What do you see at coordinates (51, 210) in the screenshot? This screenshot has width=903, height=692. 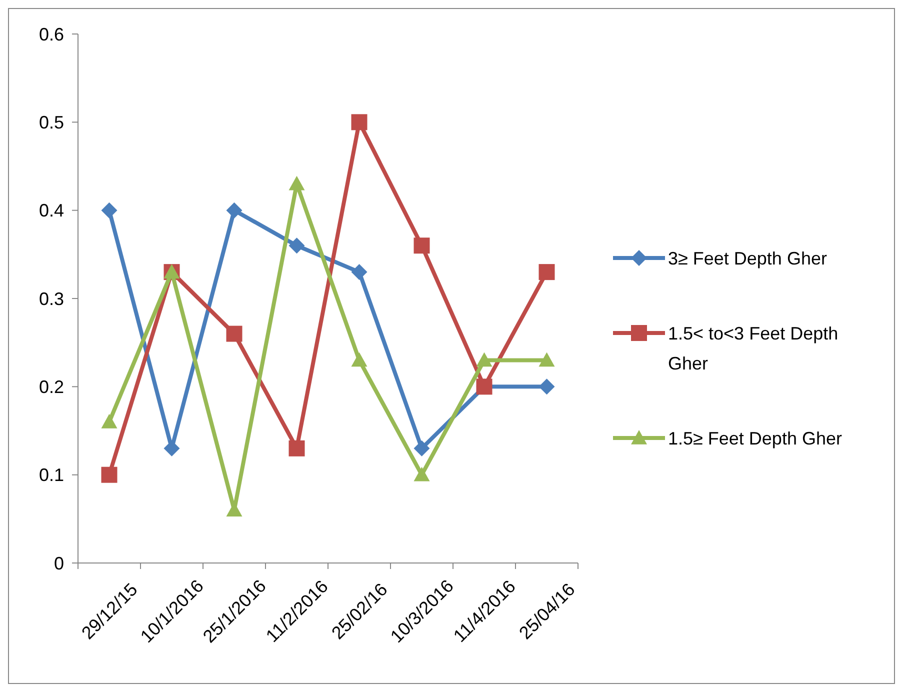 I see `y-tick-label: 0.4` at bounding box center [51, 210].